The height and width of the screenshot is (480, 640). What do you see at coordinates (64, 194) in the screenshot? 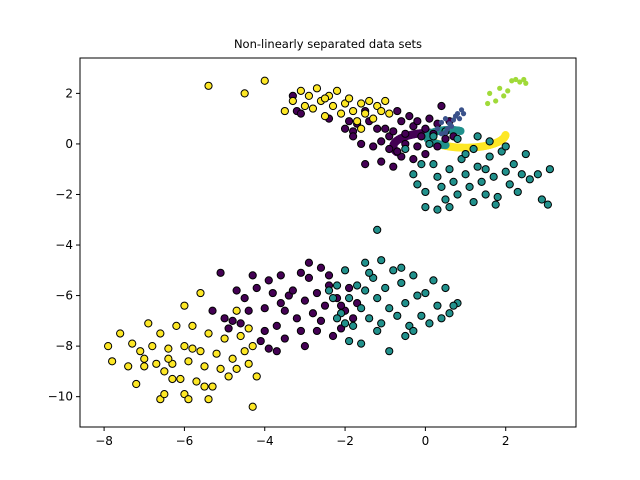
I see `y-tick-label: −2` at bounding box center [64, 194].